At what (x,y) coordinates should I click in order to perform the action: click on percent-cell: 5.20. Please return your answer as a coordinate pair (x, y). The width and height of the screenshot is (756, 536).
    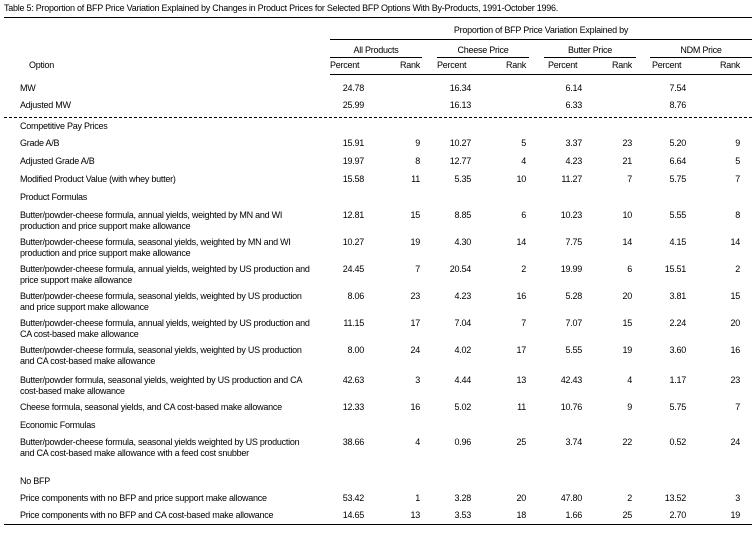
    Looking at the image, I should click on (677, 143).